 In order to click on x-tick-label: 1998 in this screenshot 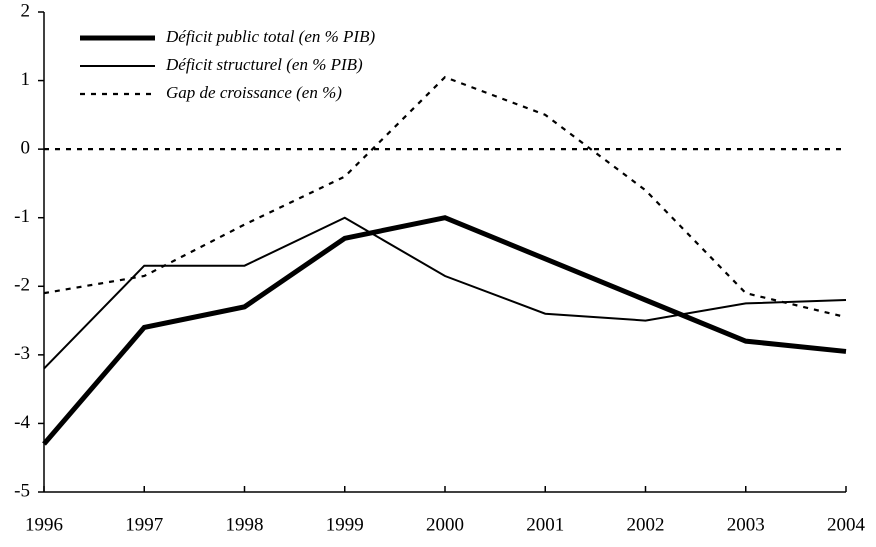, I will do `click(245, 524)`.